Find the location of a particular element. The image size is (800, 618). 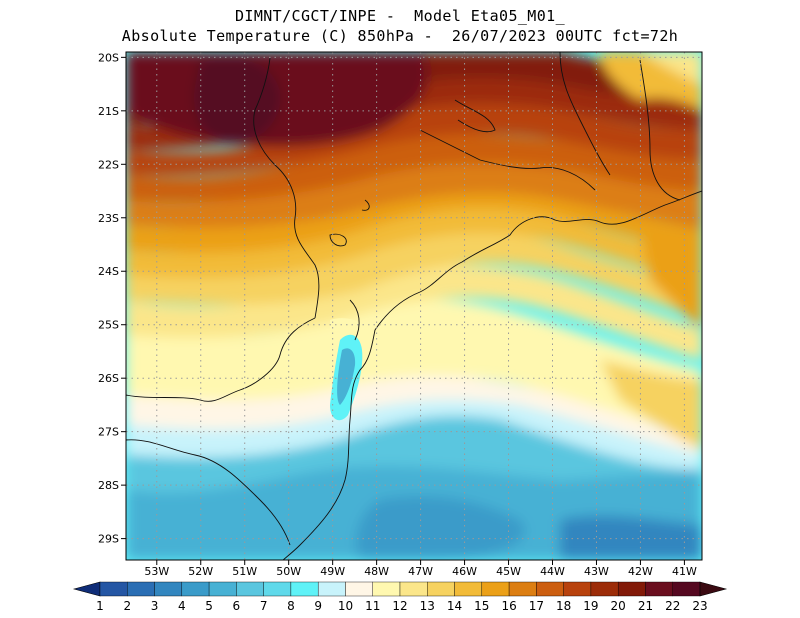

lat-tick-label: 23S is located at coordinates (108, 218).